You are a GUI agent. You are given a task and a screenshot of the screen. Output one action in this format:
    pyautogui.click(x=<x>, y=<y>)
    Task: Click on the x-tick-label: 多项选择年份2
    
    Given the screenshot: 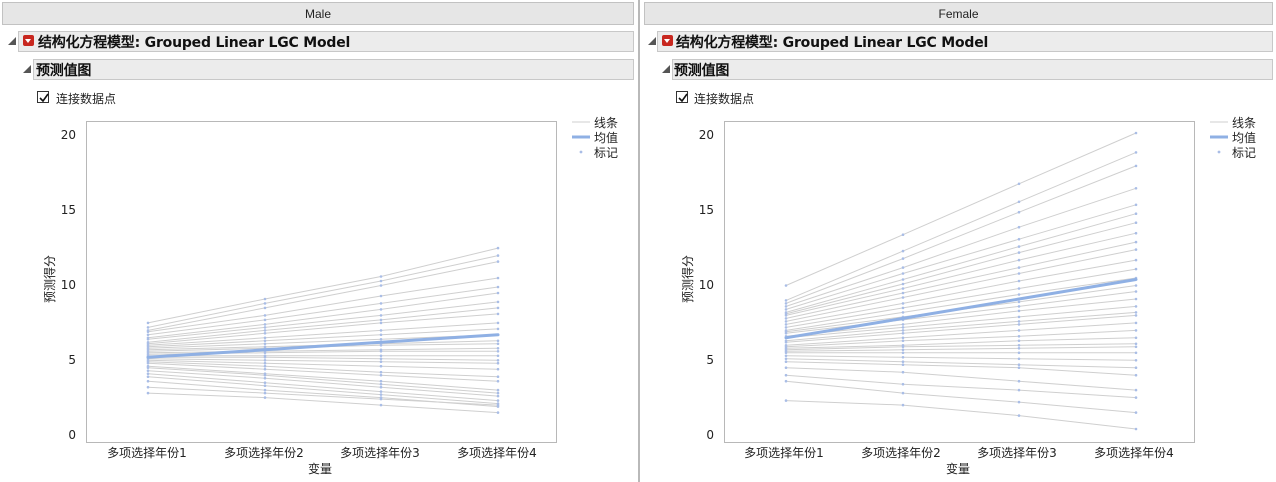 What is the action you would take?
    pyautogui.click(x=901, y=453)
    